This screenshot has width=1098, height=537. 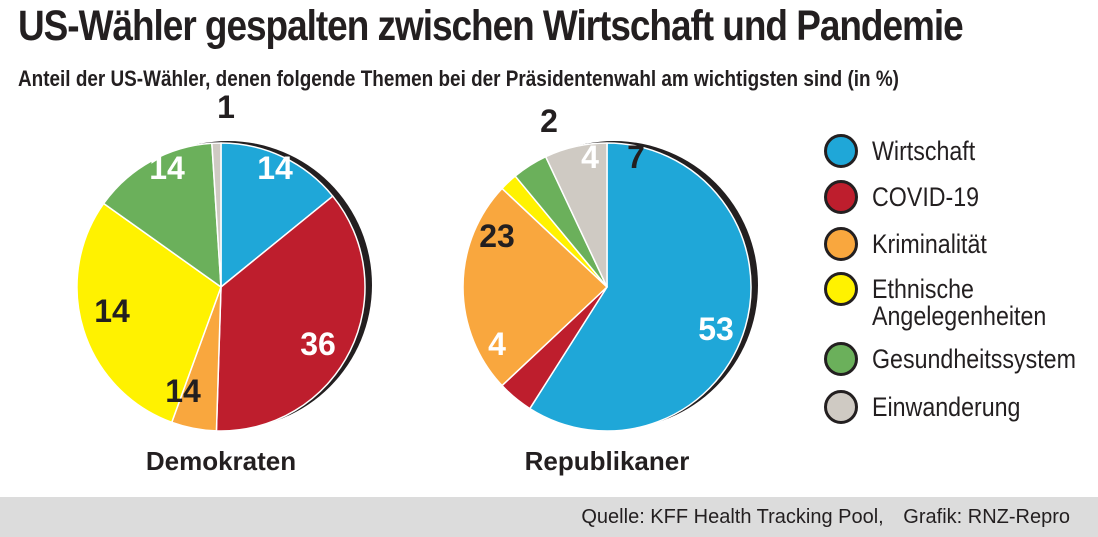 What do you see at coordinates (841, 151) in the screenshot?
I see `legend-swatch-wirtschaft` at bounding box center [841, 151].